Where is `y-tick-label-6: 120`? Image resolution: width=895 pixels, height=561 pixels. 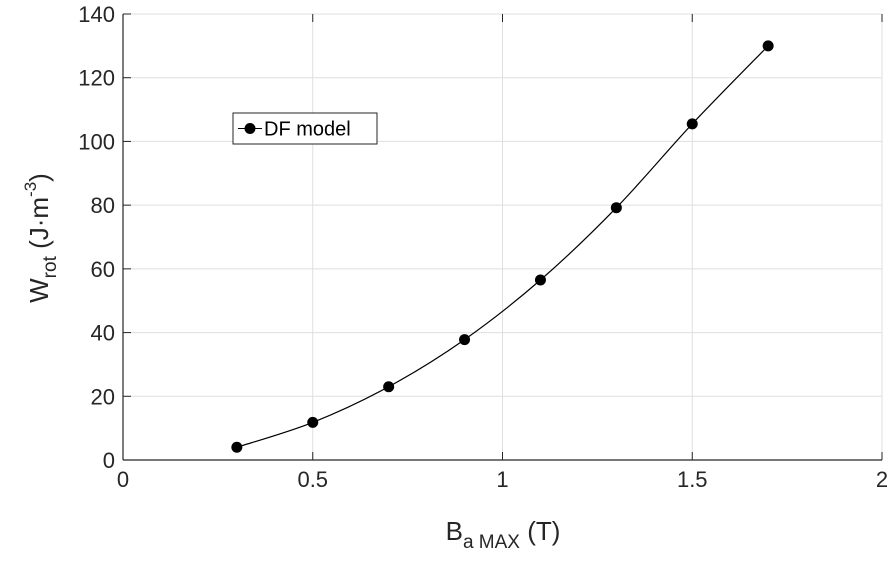
y-tick-label-6: 120 is located at coordinates (96, 78).